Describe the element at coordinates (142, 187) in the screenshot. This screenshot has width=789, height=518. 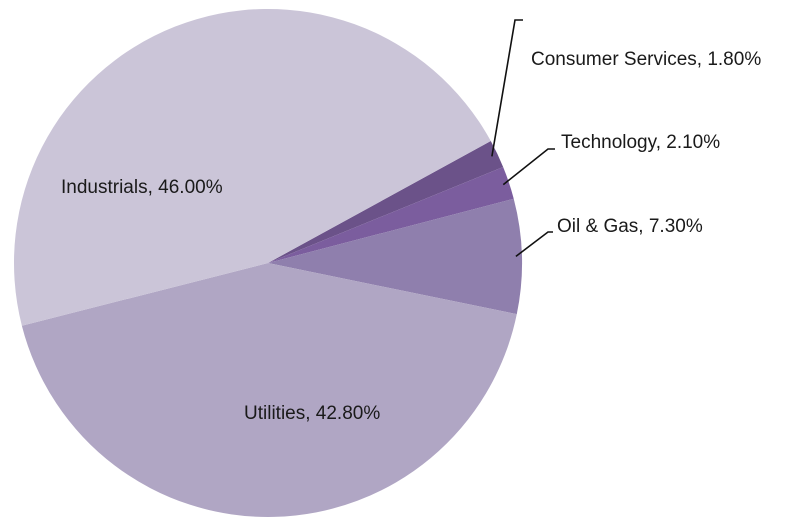
I see `slice-label-industrials: Industrials, 46.00%` at that location.